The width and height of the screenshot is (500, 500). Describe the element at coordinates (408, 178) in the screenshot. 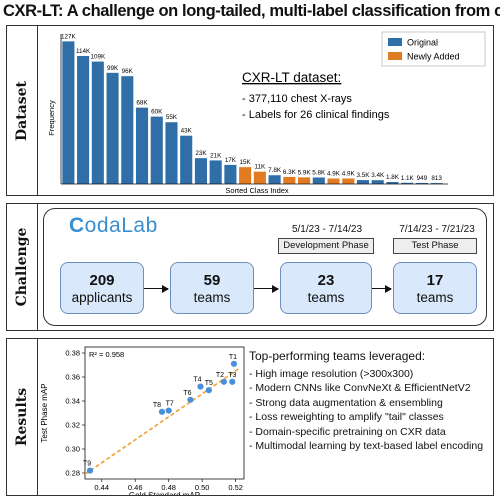

I see `bar-value-label: 1.1K` at that location.